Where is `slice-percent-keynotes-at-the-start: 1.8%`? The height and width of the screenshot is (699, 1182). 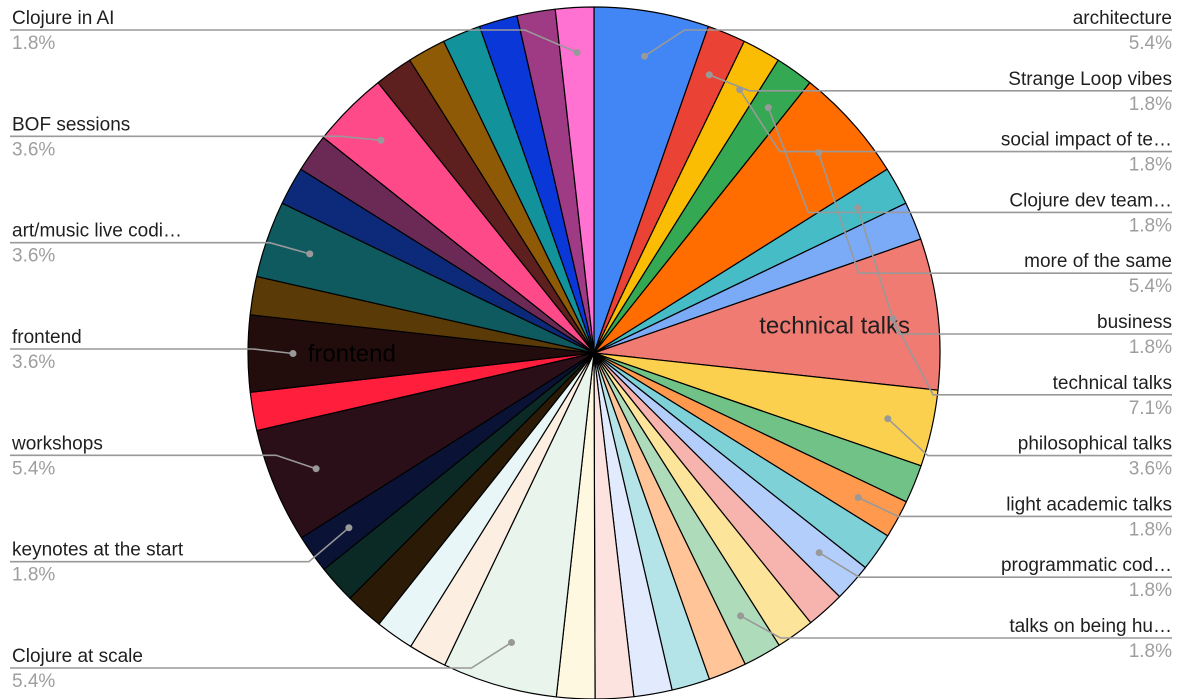 slice-percent-keynotes-at-the-start: 1.8% is located at coordinates (33, 575).